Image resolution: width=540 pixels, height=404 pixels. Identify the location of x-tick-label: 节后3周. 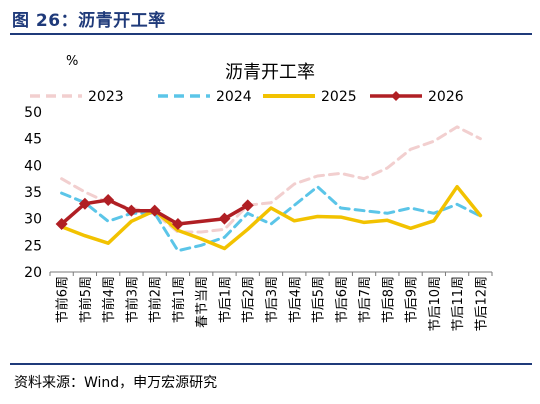
(272, 299).